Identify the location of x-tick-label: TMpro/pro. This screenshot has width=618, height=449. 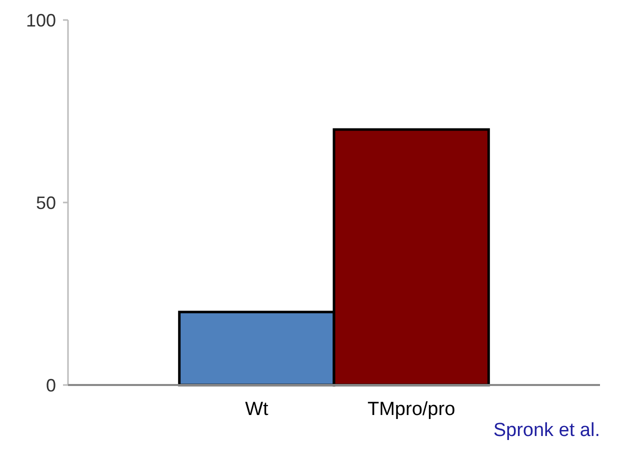
(412, 409).